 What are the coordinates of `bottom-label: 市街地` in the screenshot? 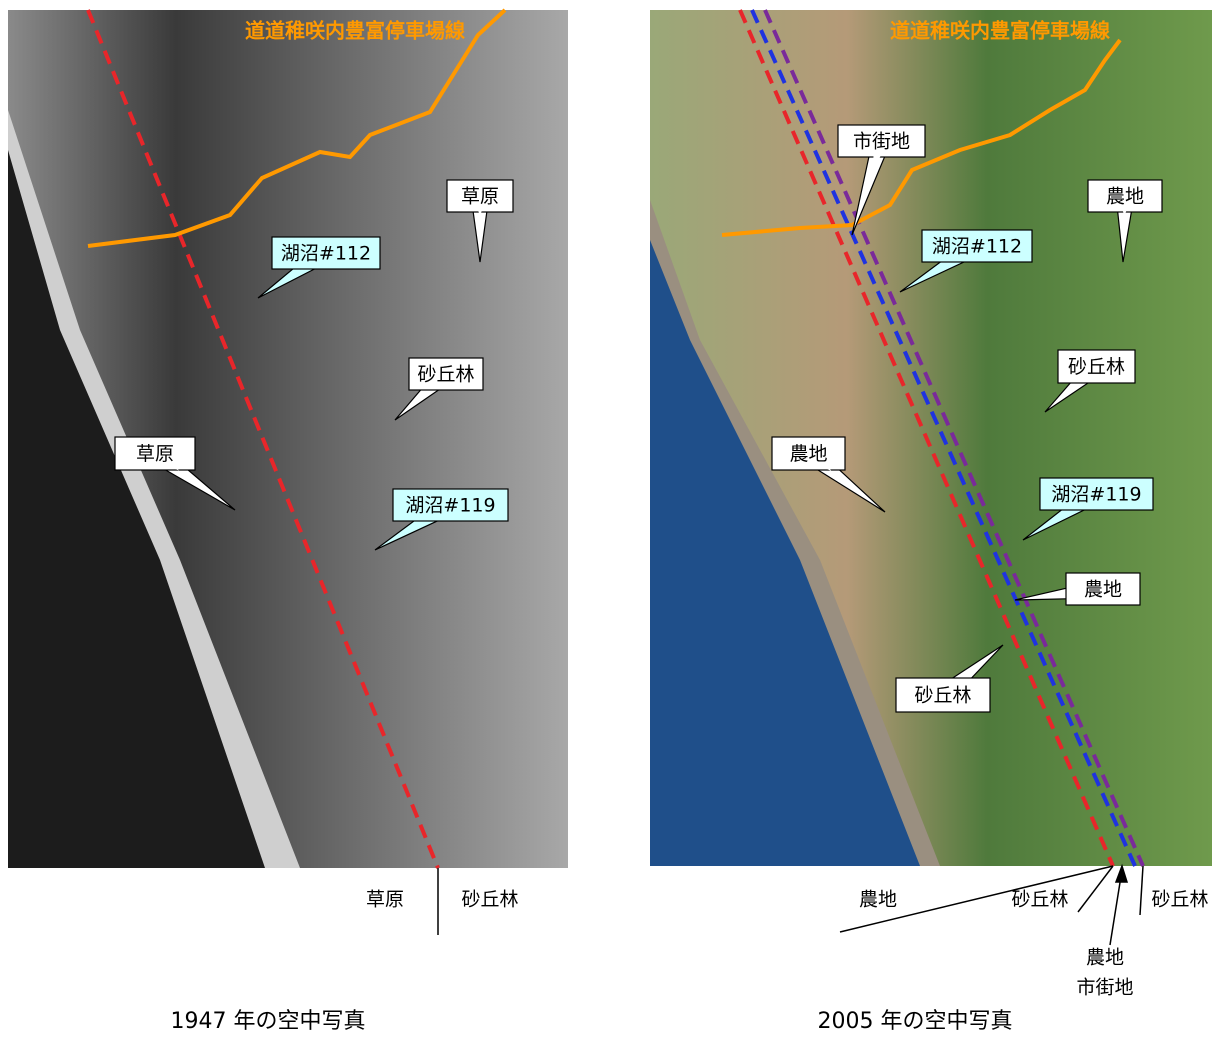 It's located at (1104, 988).